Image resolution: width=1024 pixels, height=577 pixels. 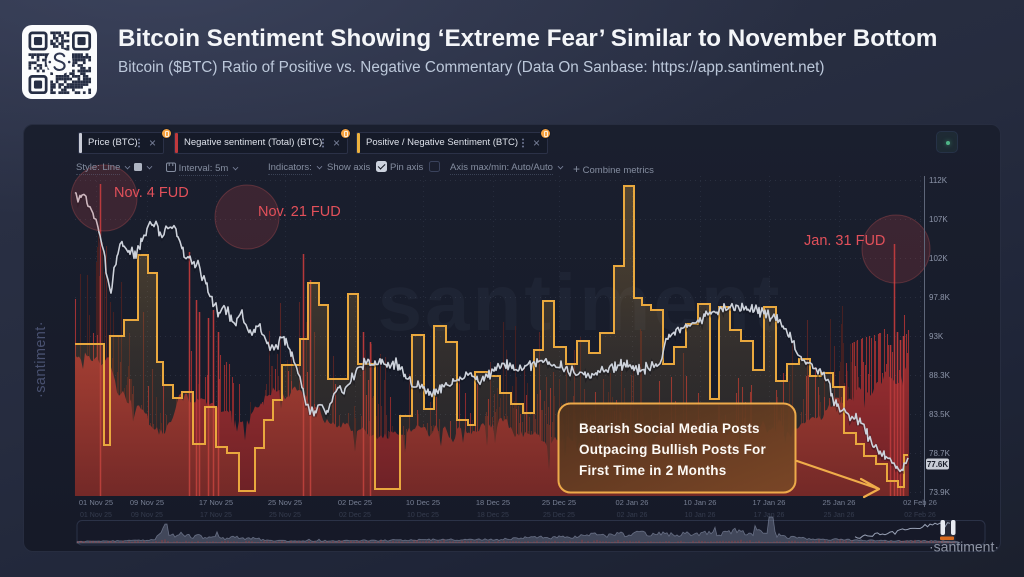 I want to click on svg-text: Jan. 31 FUD, so click(x=844, y=241).